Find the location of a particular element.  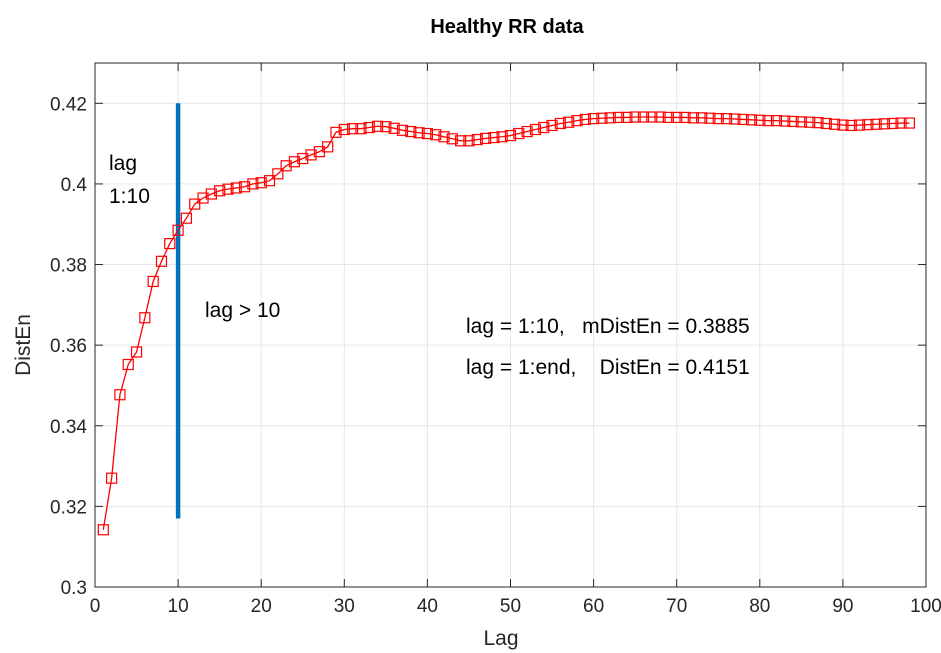

x-tick-label: 70 is located at coordinates (676, 606).